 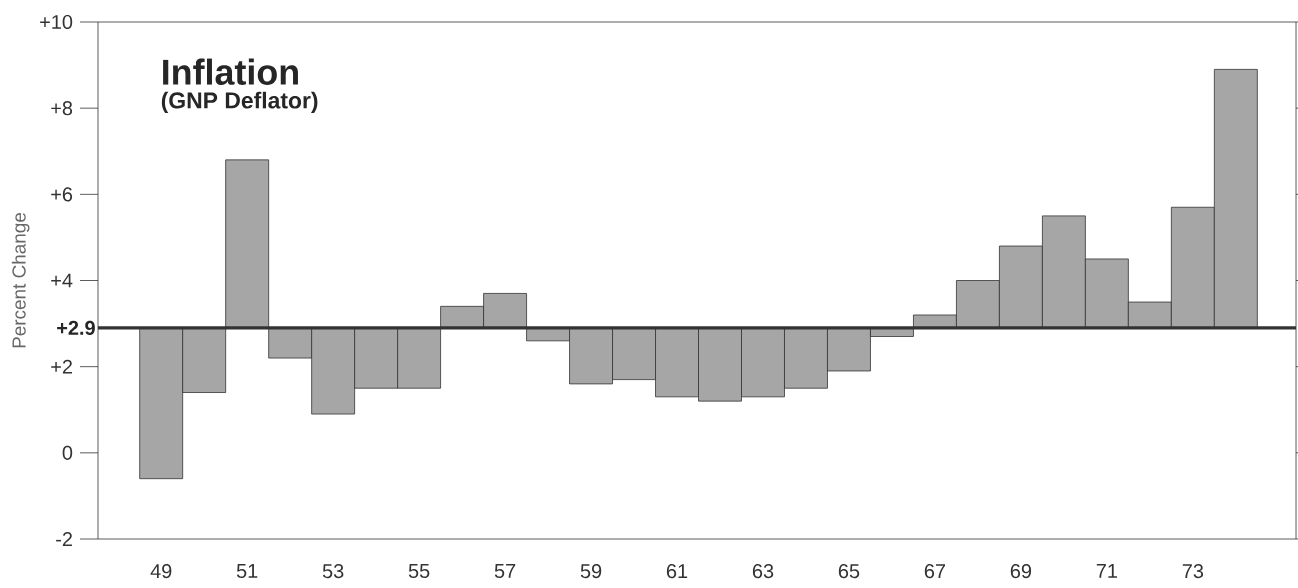 I want to click on y-tick-label: 0, so click(x=67, y=452).